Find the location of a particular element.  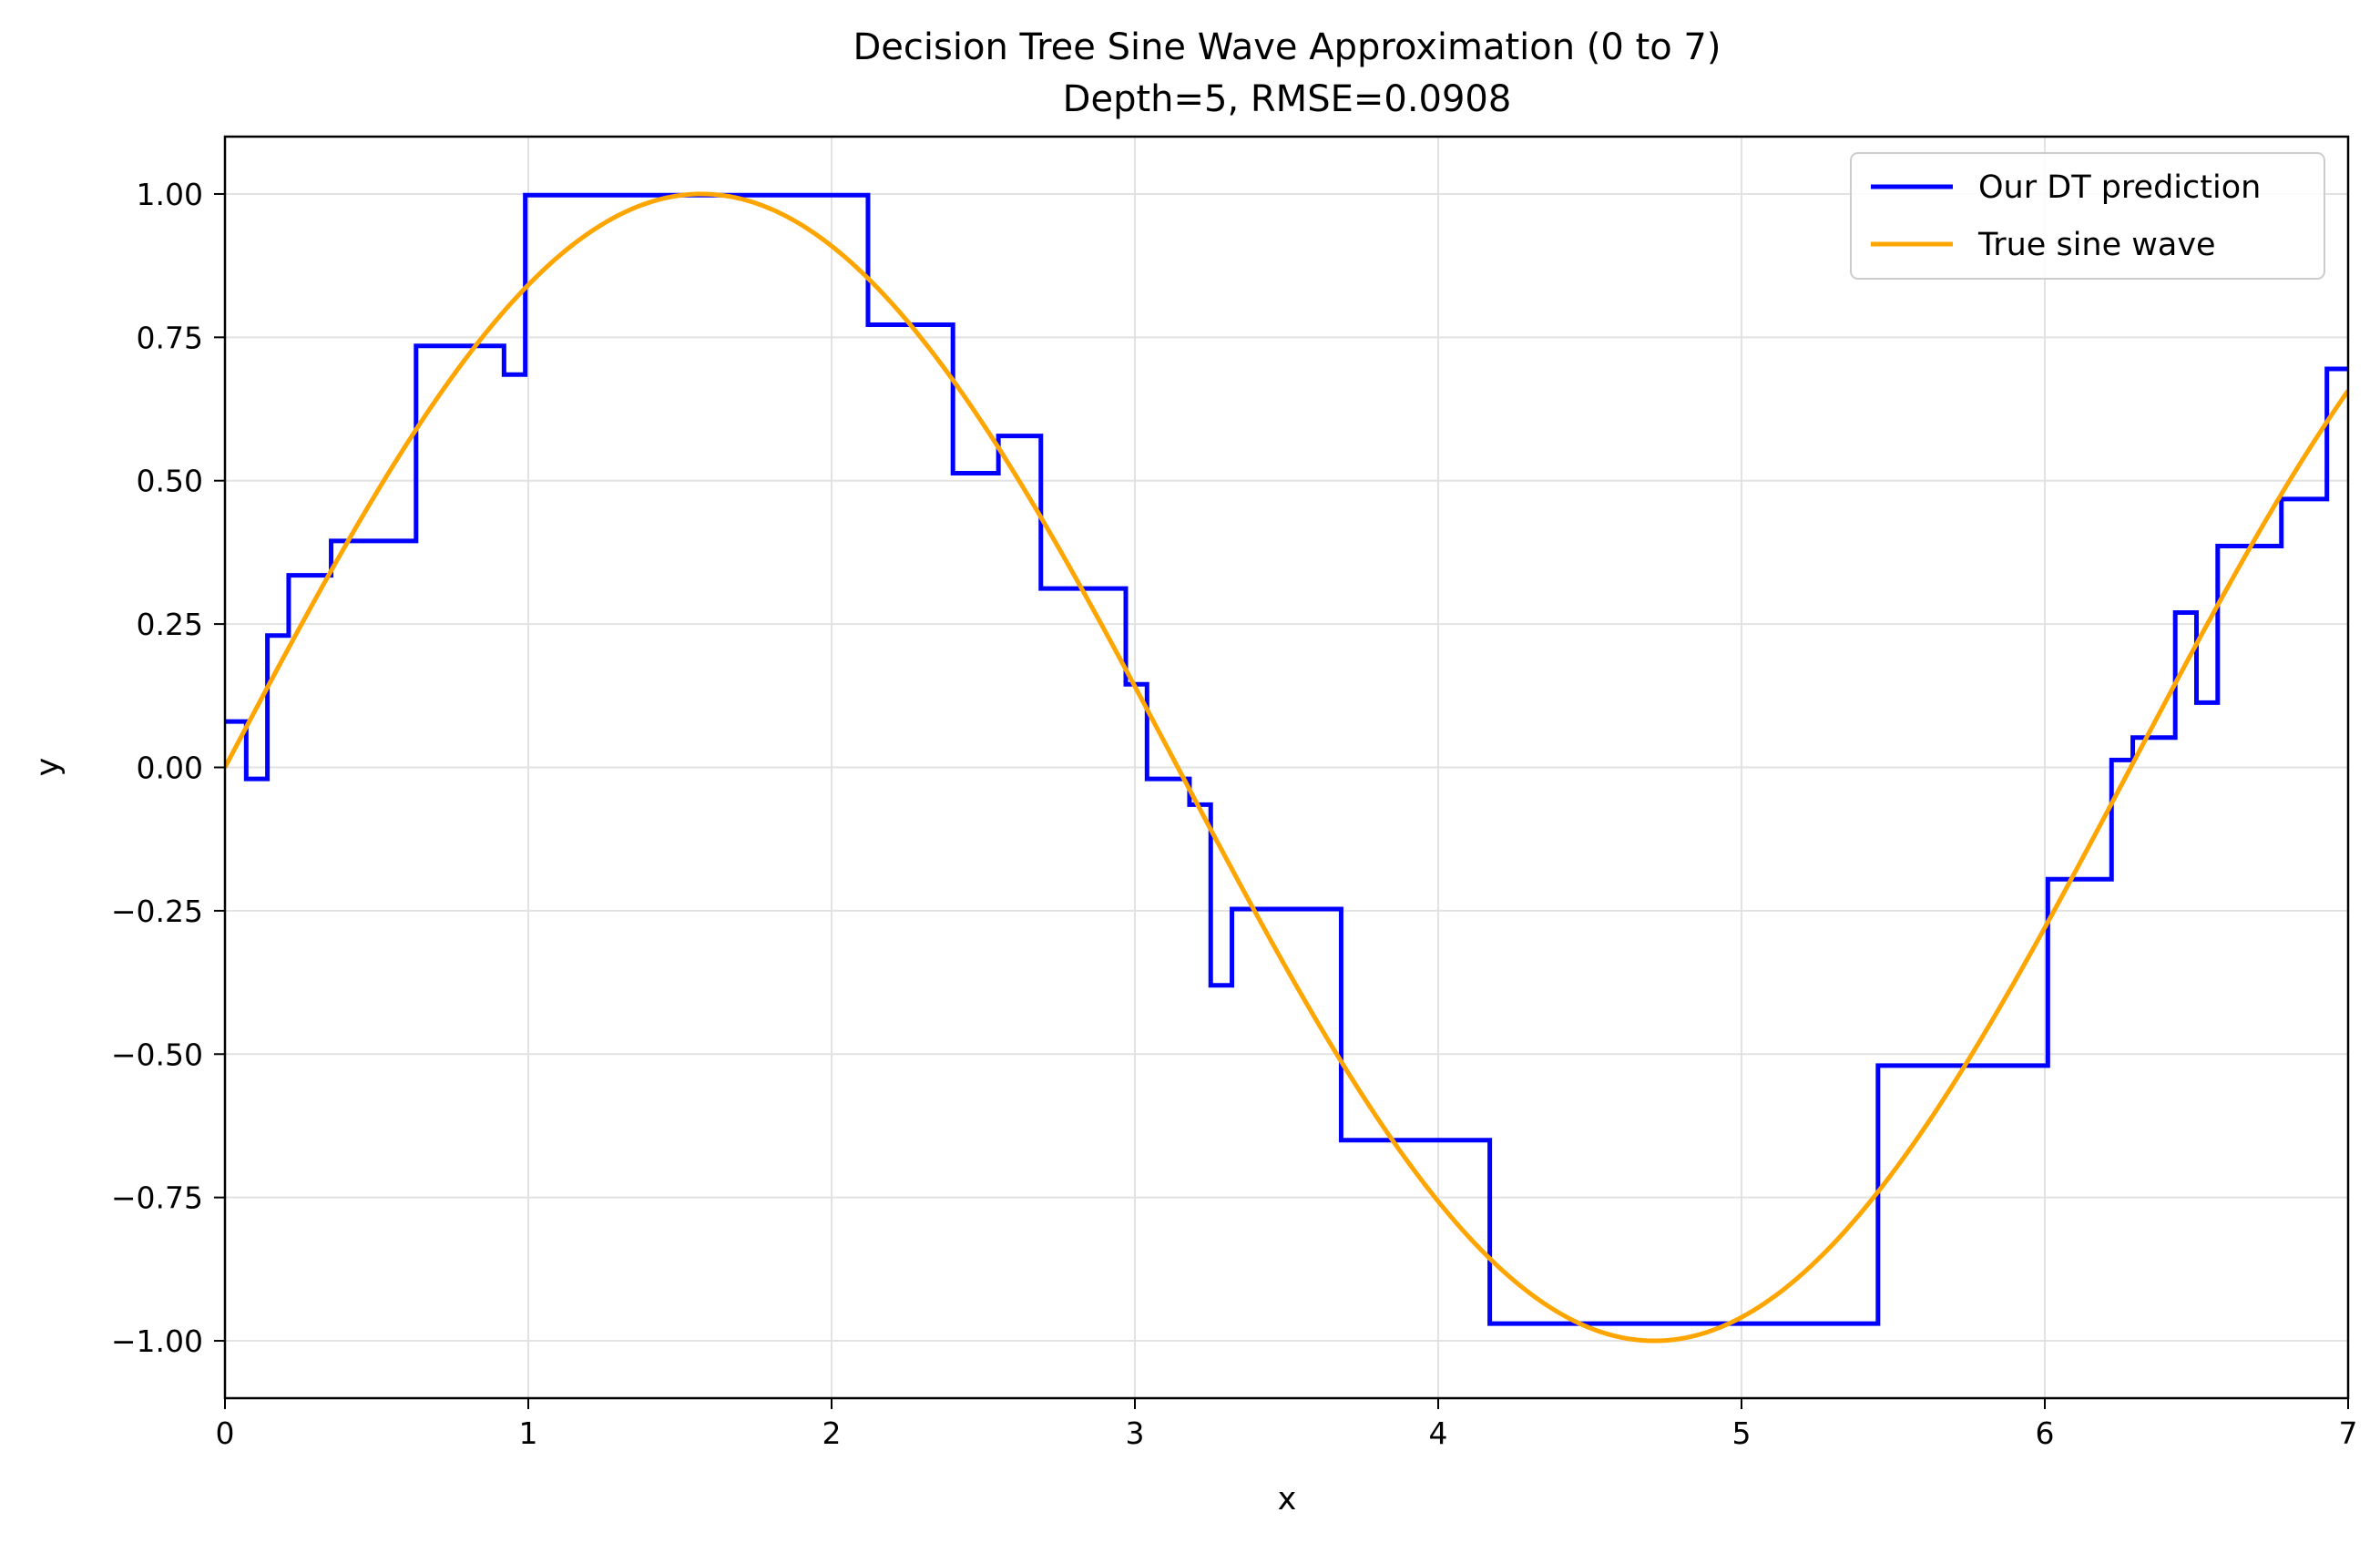

y-tick: 0.25 is located at coordinates (181, 624).